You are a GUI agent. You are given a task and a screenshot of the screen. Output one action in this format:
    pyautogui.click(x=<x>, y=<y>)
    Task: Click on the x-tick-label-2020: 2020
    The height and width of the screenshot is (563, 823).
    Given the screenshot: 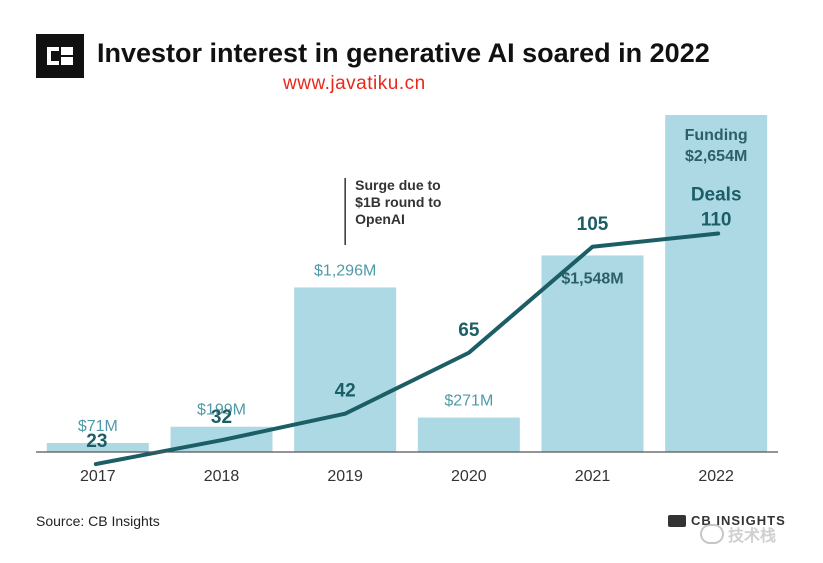 What is the action you would take?
    pyautogui.click(x=469, y=476)
    